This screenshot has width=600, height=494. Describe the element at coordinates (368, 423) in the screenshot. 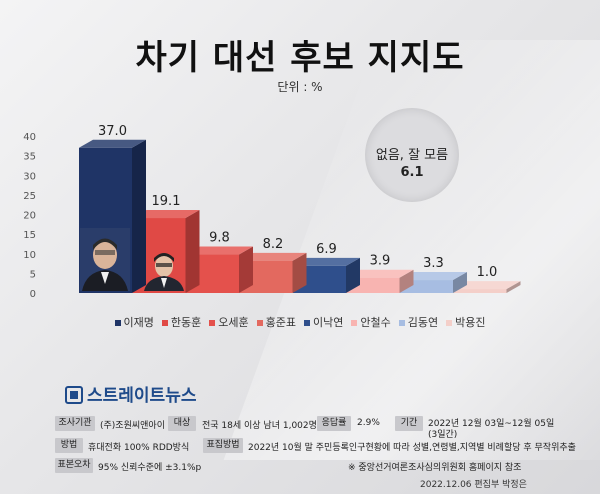

I see `response-rate-value: 2.9%` at that location.